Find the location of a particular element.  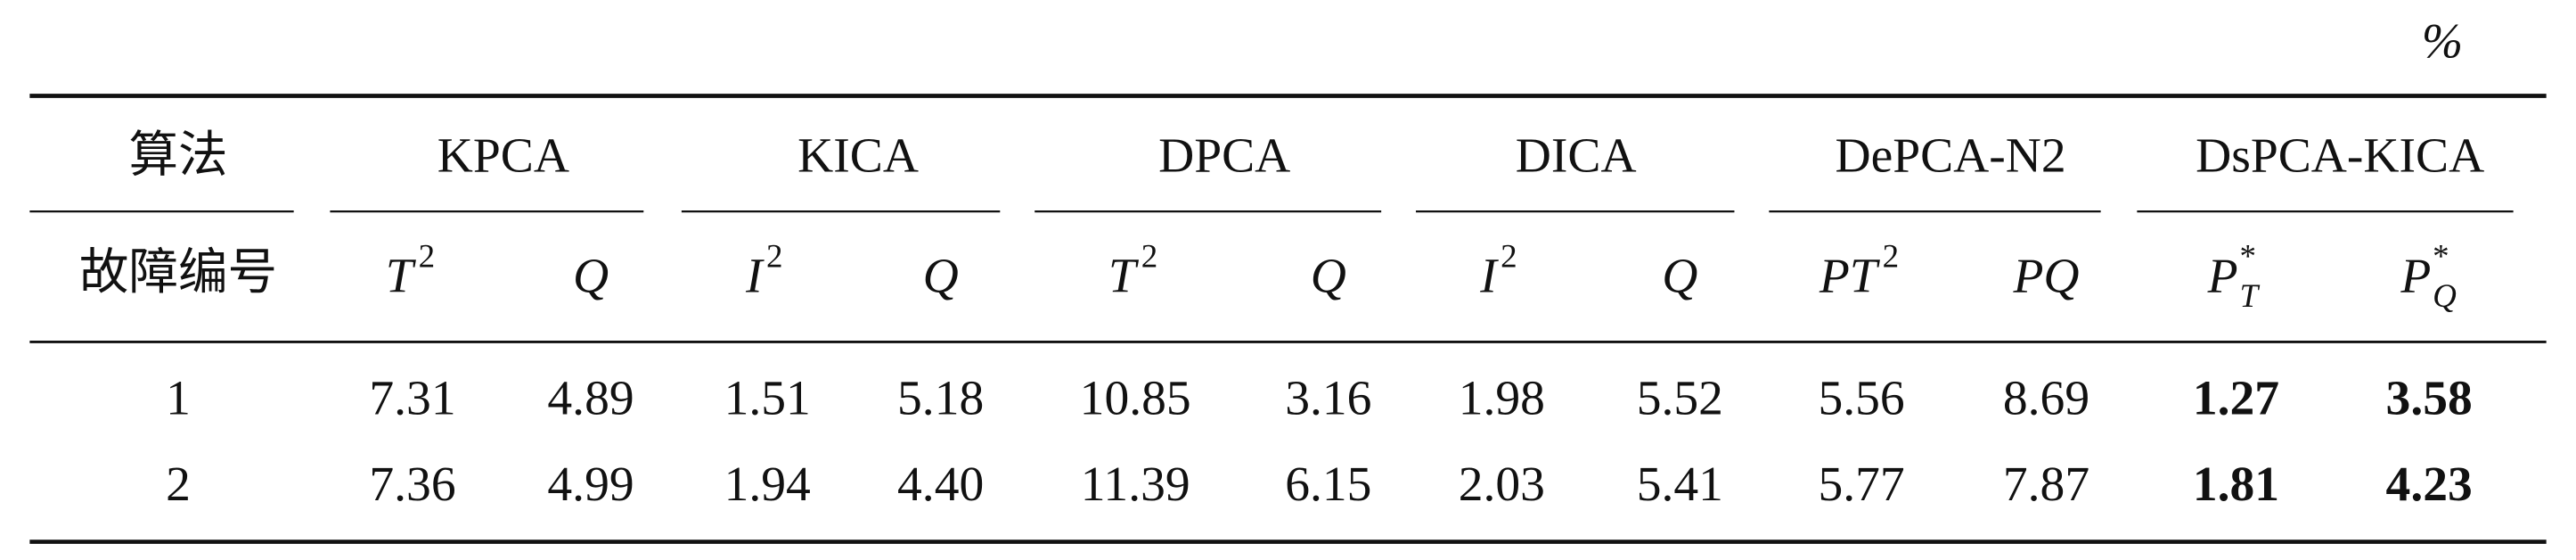

cell: 5.52 is located at coordinates (1680, 398).